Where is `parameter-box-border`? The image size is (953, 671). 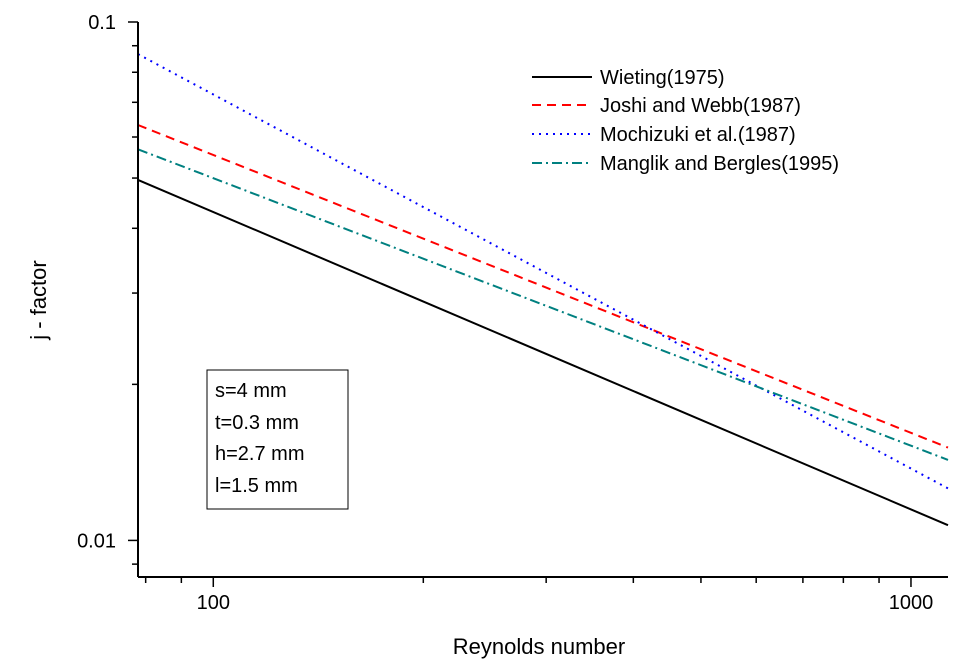 parameter-box-border is located at coordinates (277, 439).